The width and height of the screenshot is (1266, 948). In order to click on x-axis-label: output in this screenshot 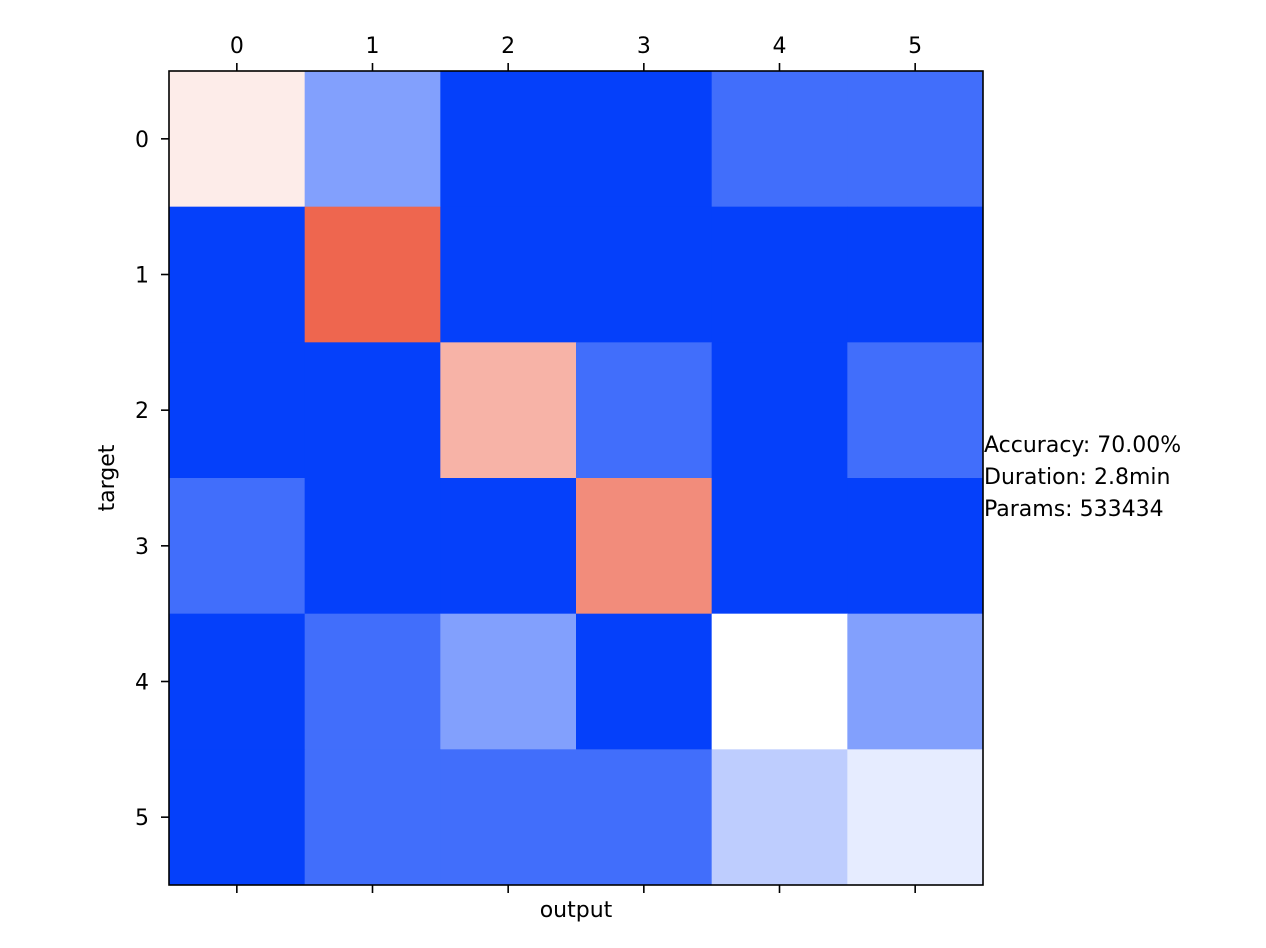, I will do `click(576, 910)`.